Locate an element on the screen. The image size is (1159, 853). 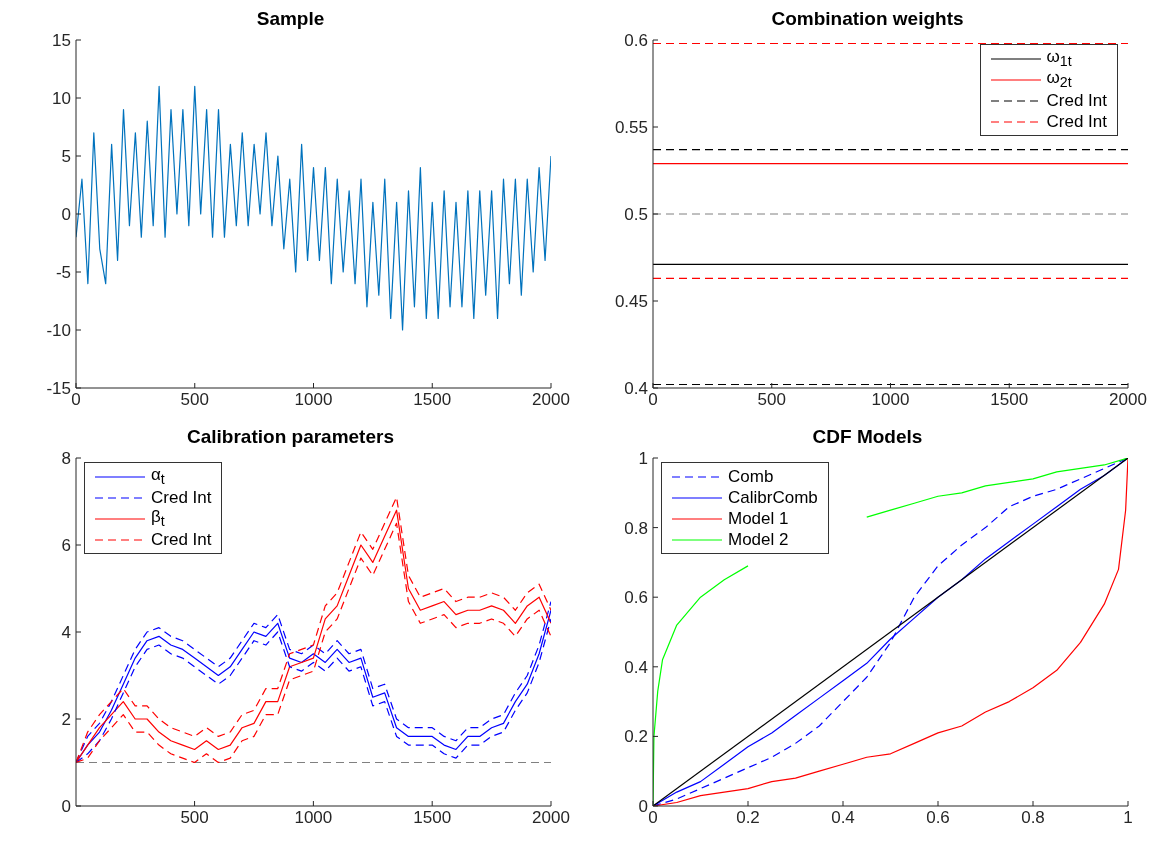
y-tick-label: 10 is located at coordinates (61, 99).